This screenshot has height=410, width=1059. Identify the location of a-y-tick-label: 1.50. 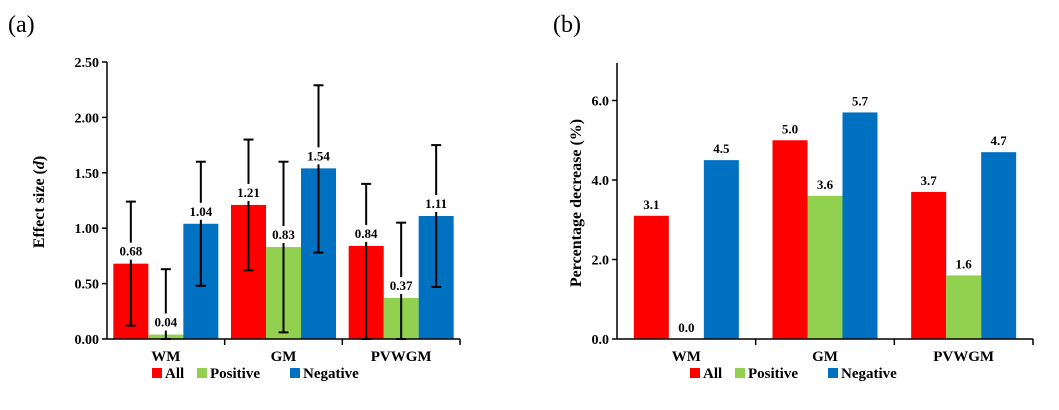
(87, 174).